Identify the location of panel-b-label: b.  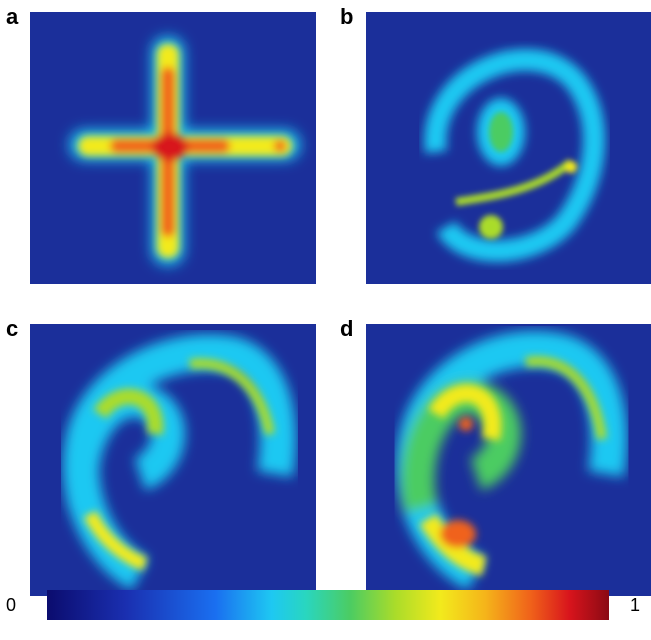
(347, 16).